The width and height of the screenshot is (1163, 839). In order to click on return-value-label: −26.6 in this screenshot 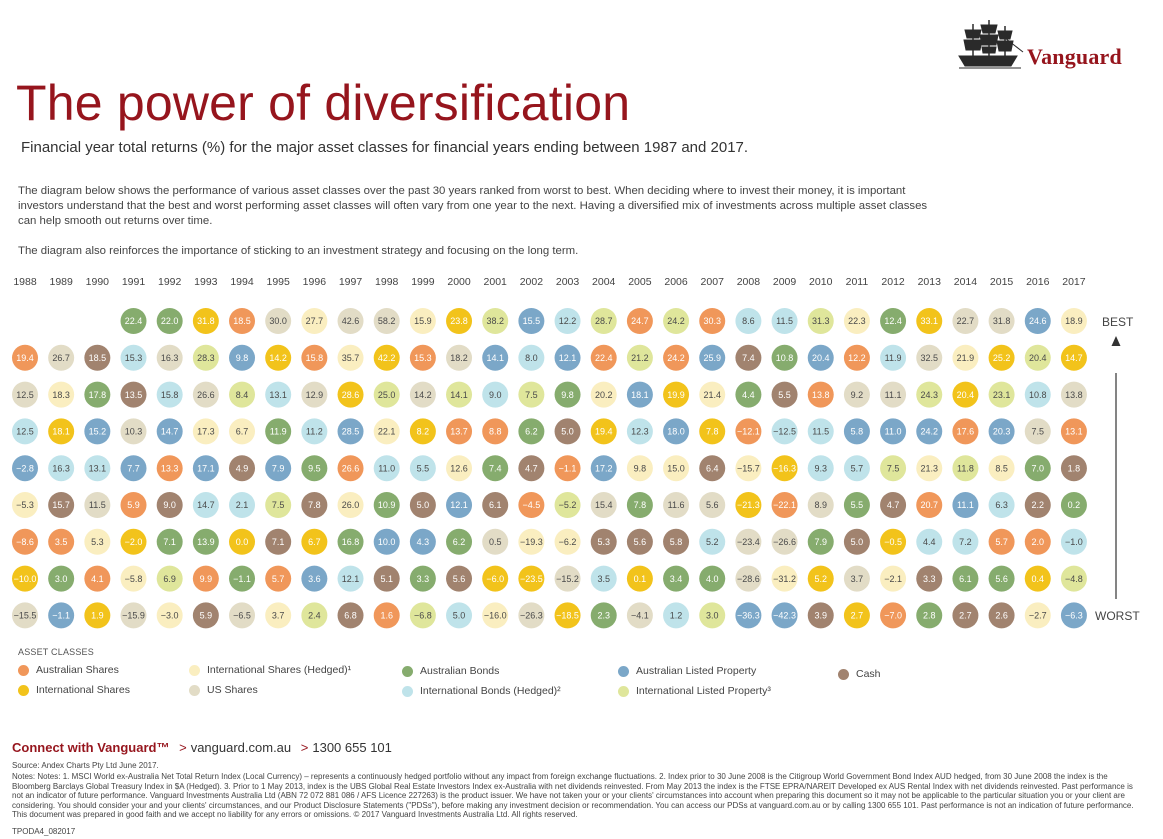, I will do `click(784, 542)`.